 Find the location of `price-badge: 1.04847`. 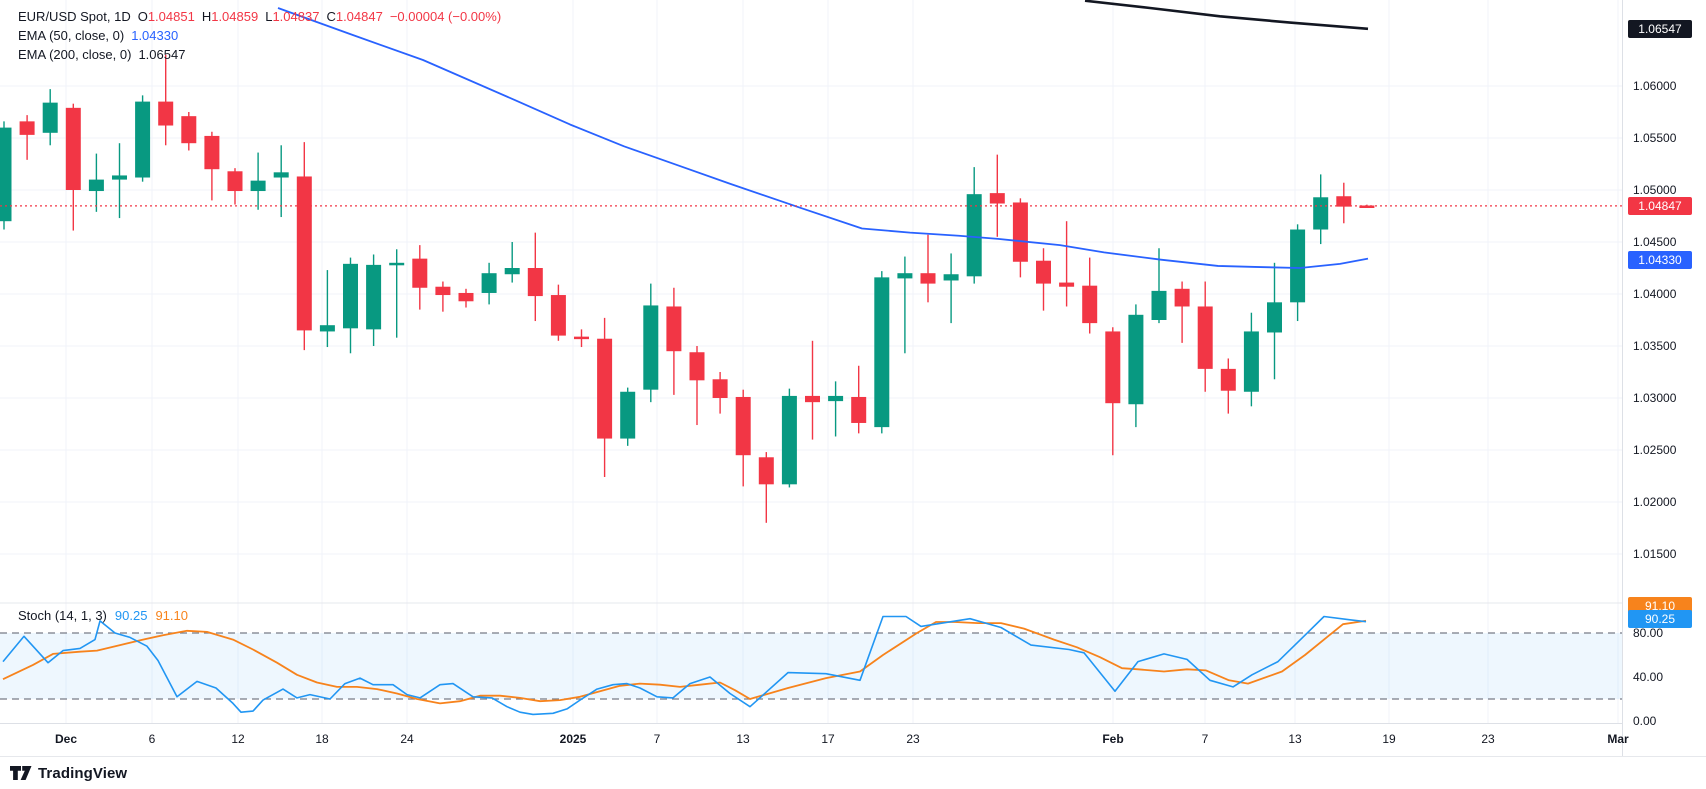

price-badge: 1.04847 is located at coordinates (1660, 205).